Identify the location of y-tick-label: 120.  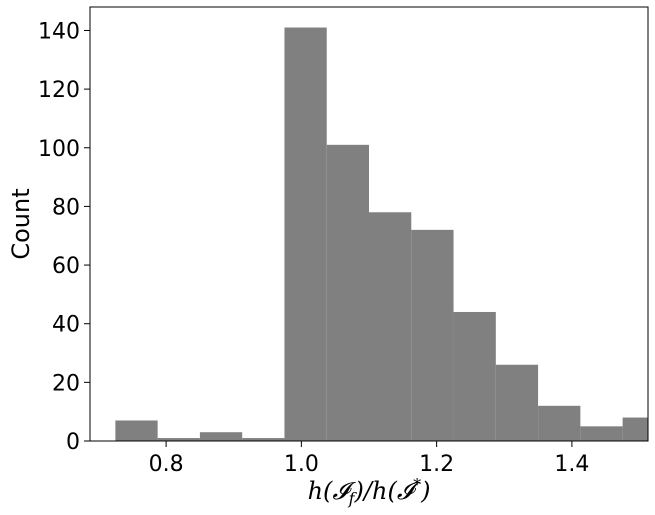
(59, 90).